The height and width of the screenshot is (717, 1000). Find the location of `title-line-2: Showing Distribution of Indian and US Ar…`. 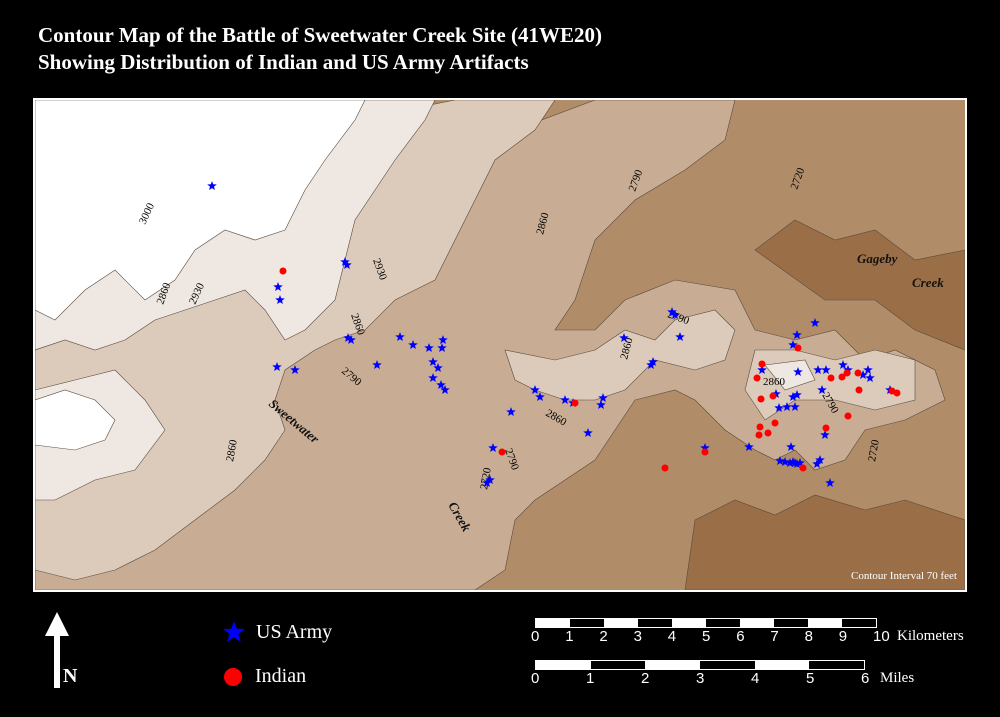

title-line-2: Showing Distribution of Indian and US Ar… is located at coordinates (283, 62).